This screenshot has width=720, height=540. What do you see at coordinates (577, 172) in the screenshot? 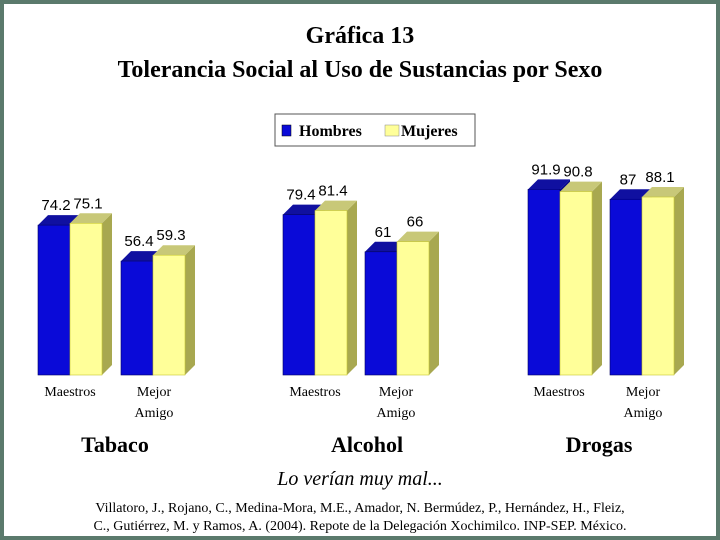
I see `value-label-mujeres-4: 90.8` at bounding box center [577, 172].